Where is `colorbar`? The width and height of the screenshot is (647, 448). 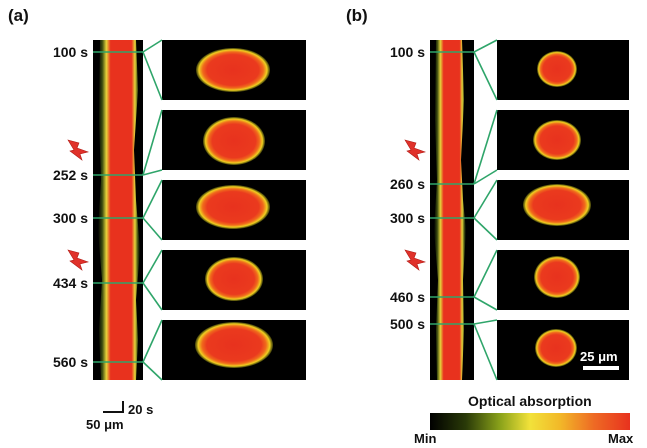 colorbar is located at coordinates (530, 421).